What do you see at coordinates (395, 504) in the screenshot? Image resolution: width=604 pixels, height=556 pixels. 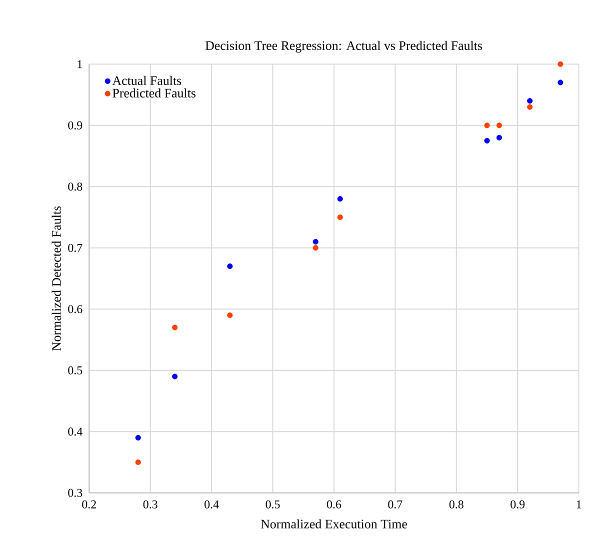 I see `x-tick-label: 0.7` at bounding box center [395, 504].